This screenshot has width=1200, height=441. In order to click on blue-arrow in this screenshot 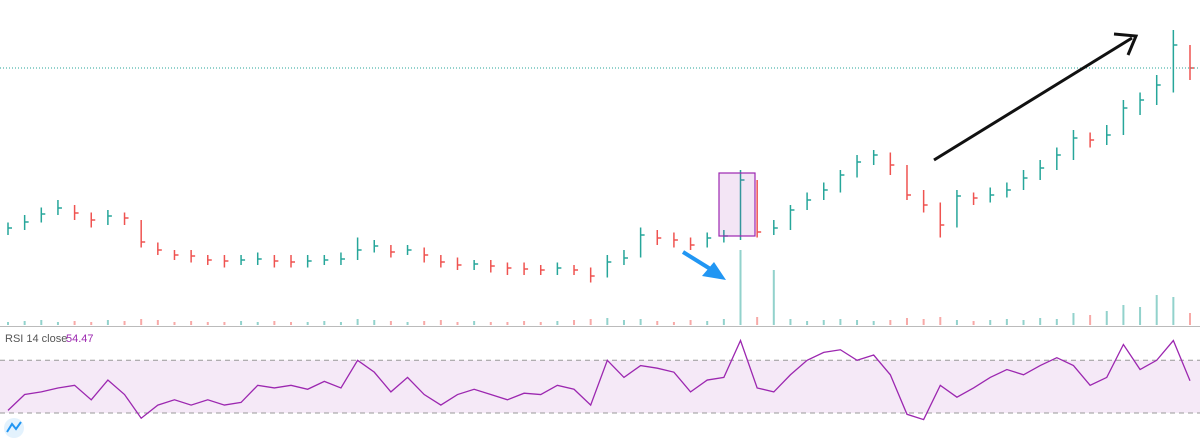, I will do `click(703, 265)`.